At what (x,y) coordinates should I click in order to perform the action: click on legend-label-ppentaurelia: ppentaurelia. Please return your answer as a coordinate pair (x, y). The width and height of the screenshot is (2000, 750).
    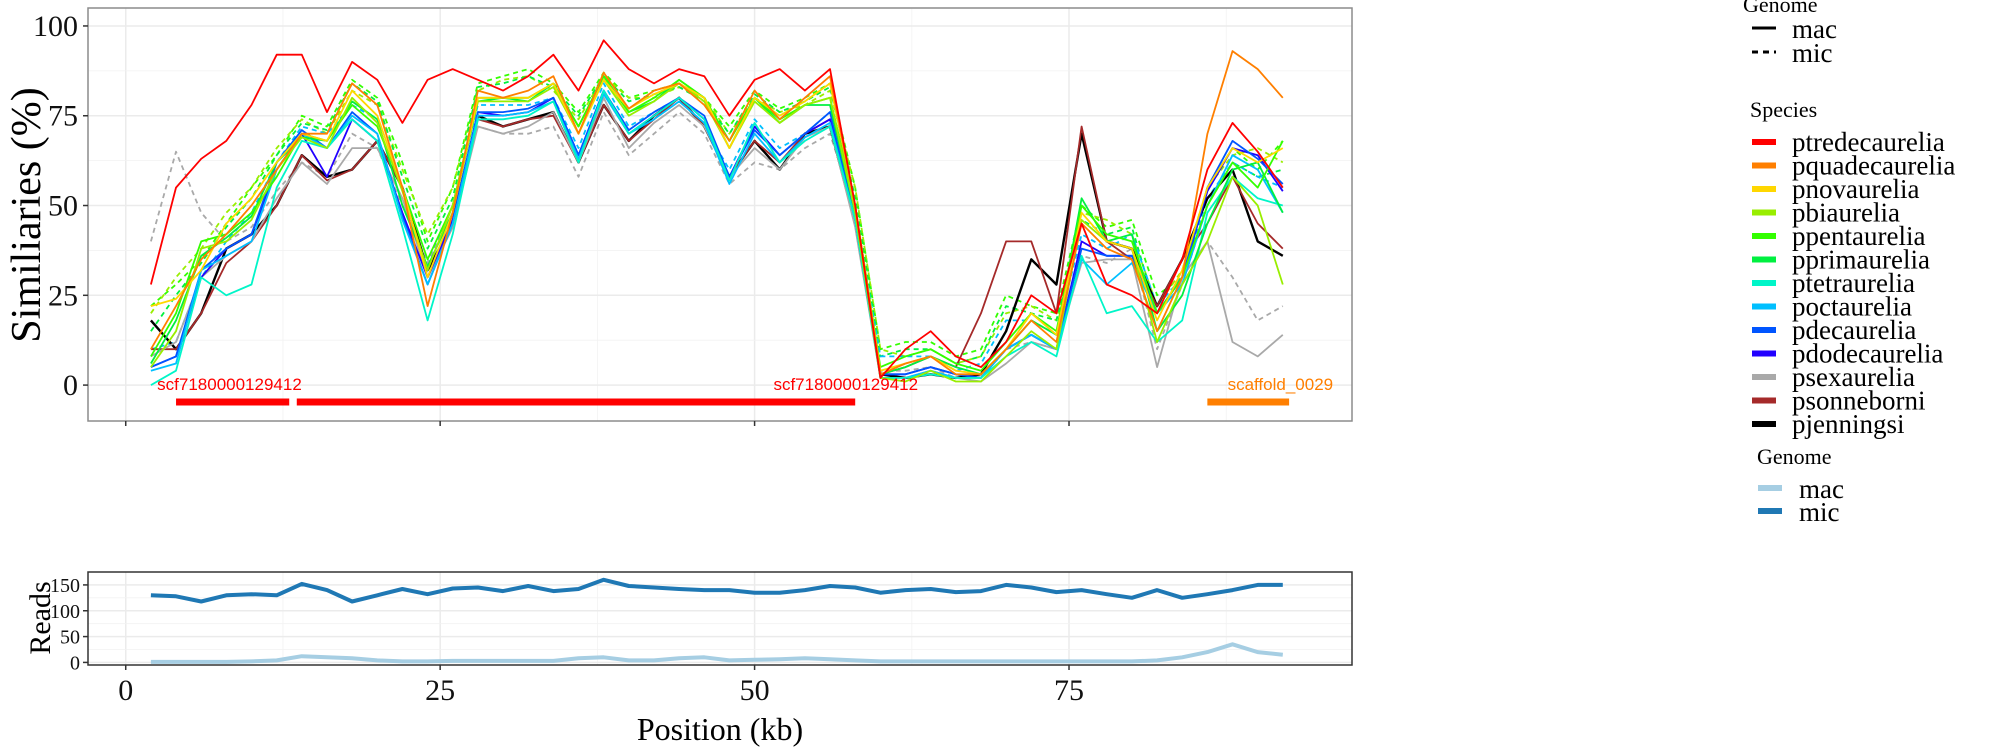
    Looking at the image, I should click on (1858, 236).